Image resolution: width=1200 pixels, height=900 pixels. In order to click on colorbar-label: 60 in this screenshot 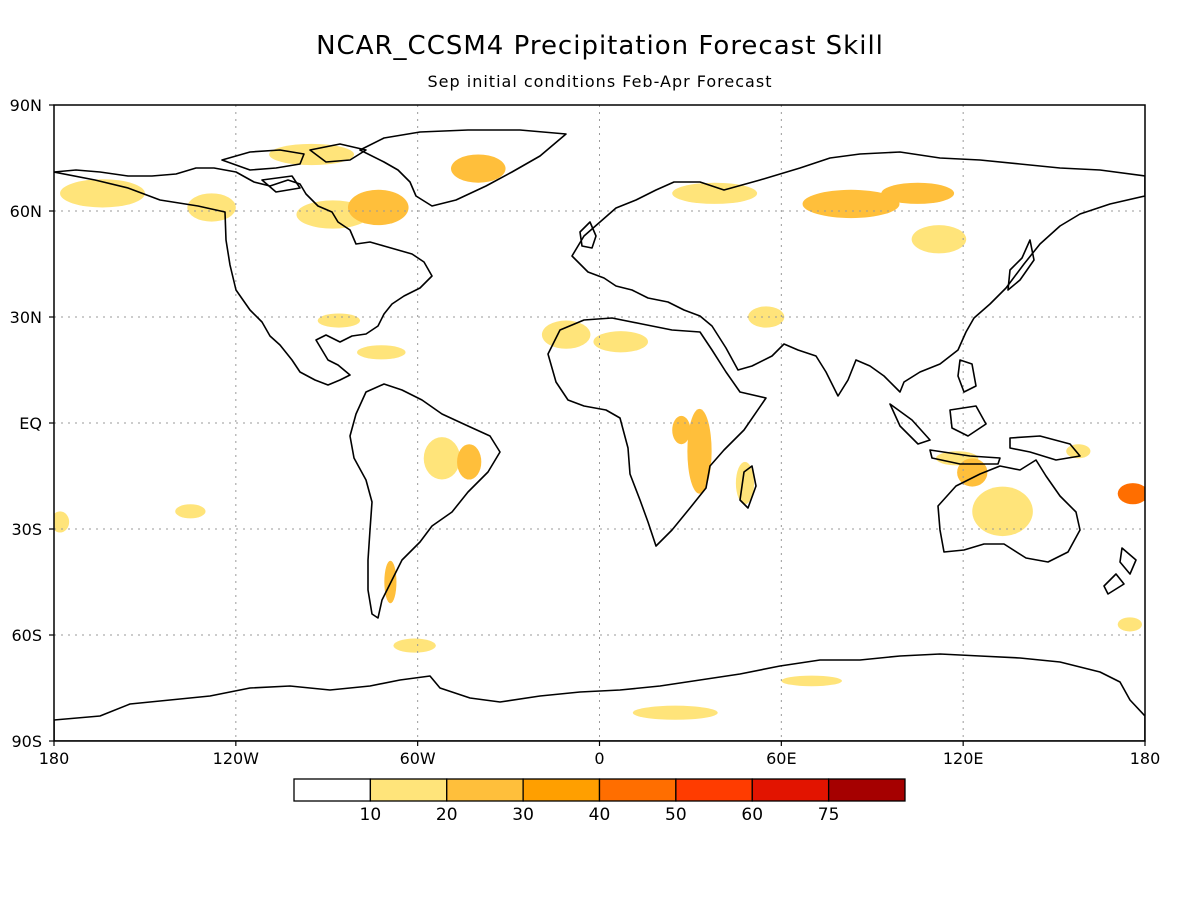, I will do `click(752, 815)`.